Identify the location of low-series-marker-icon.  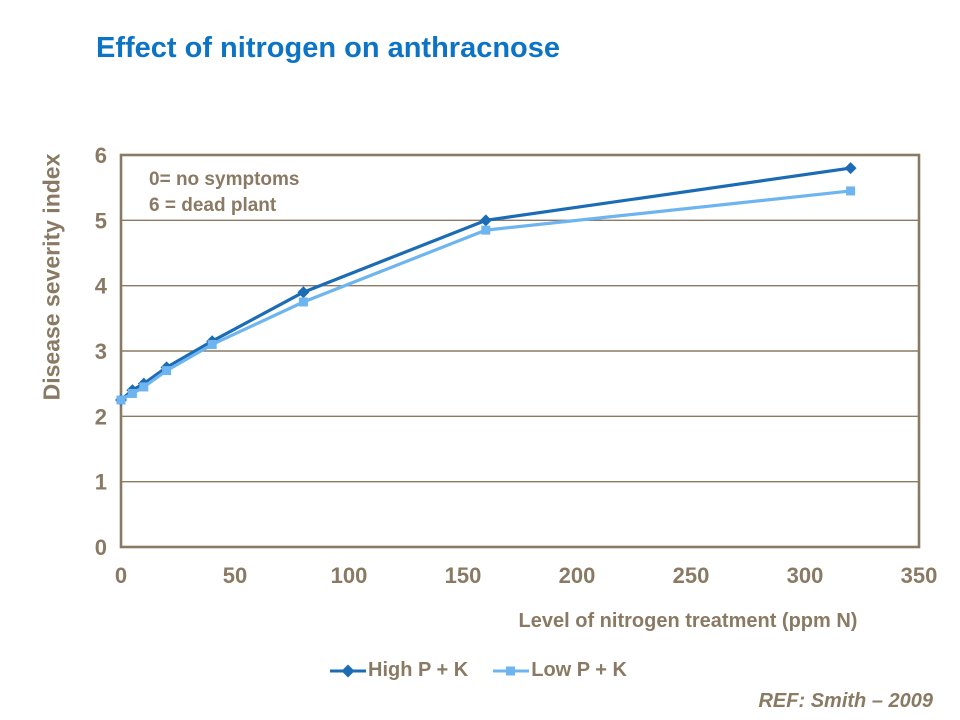
(511, 670).